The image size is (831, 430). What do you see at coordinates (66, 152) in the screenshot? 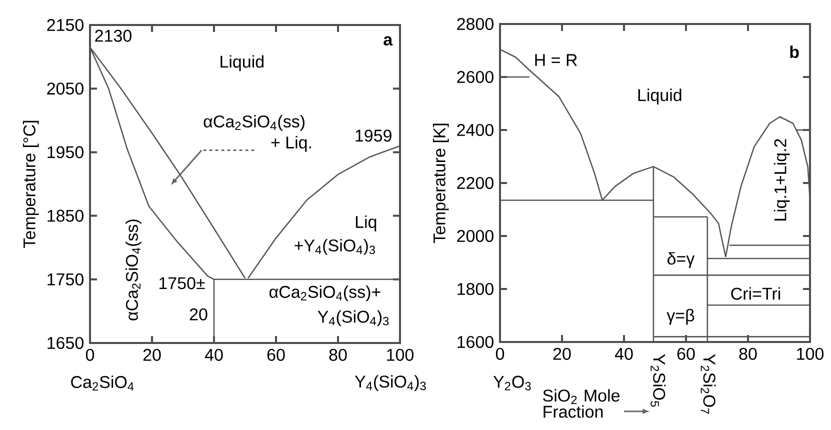
I see `y-tick-label: 1950` at bounding box center [66, 152].